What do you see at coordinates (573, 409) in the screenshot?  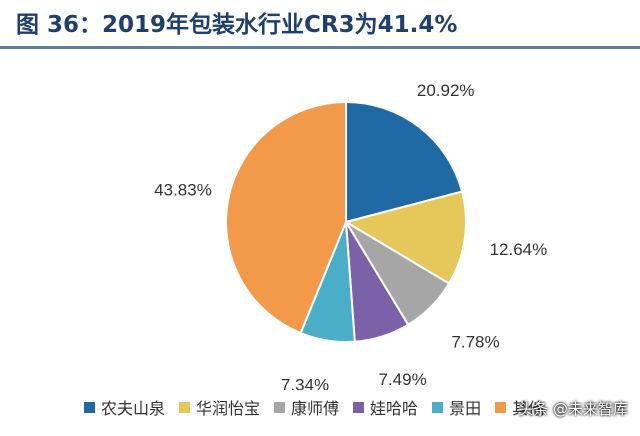 I see `watermark: 头条 @未来智库` at bounding box center [573, 409].